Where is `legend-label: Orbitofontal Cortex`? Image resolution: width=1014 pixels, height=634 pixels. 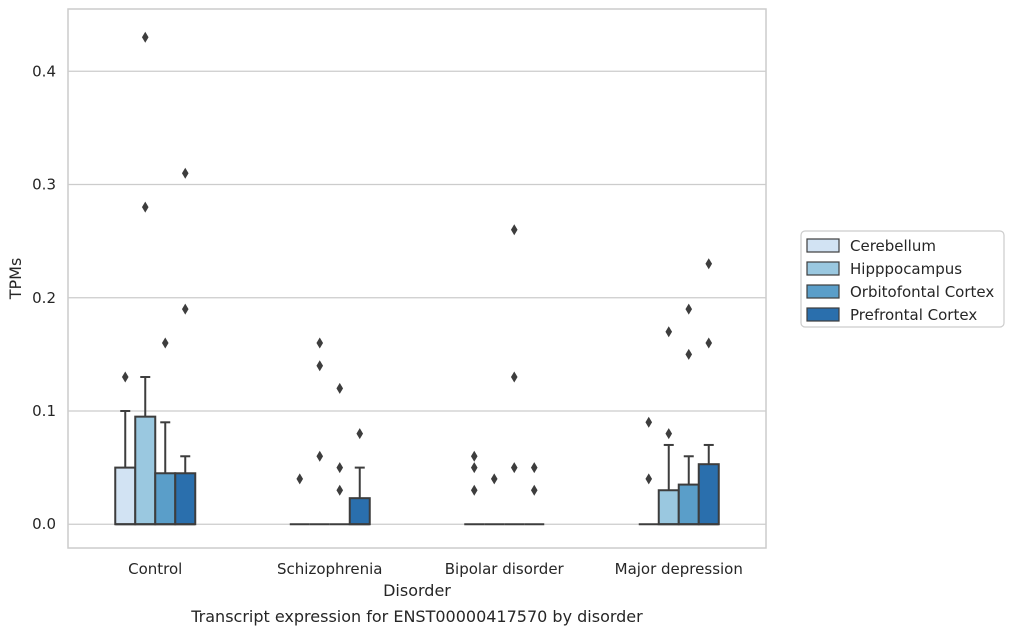
legend-label: Orbitofontal Cortex is located at coordinates (922, 292).